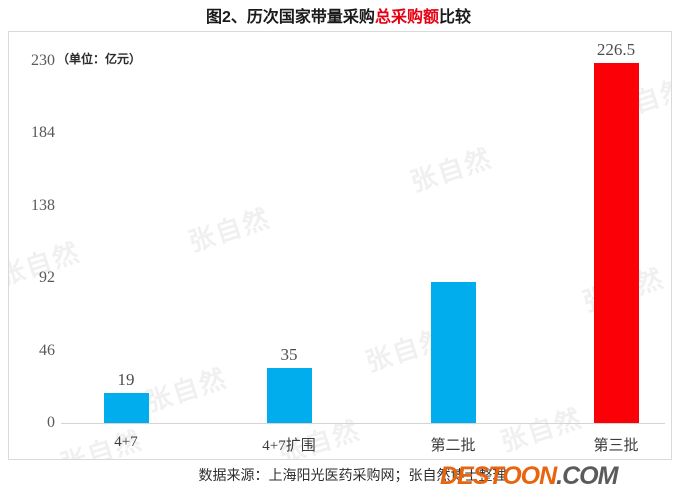 The width and height of the screenshot is (677, 495). Describe the element at coordinates (453, 352) in the screenshot. I see `bar-second-batch` at that location.